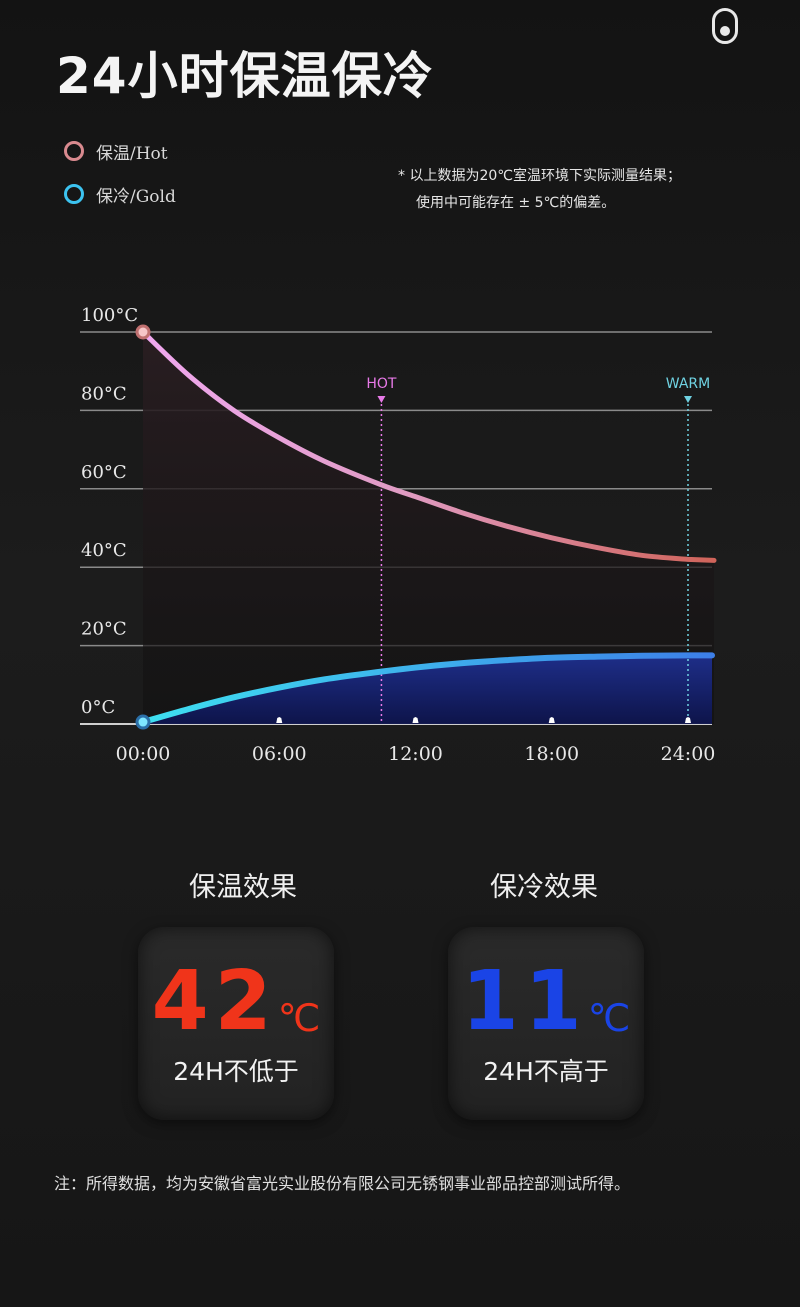 Image resolution: width=800 pixels, height=1307 pixels. I want to click on cold-effect-card: 11℃ 24H不高于, so click(546, 1023).